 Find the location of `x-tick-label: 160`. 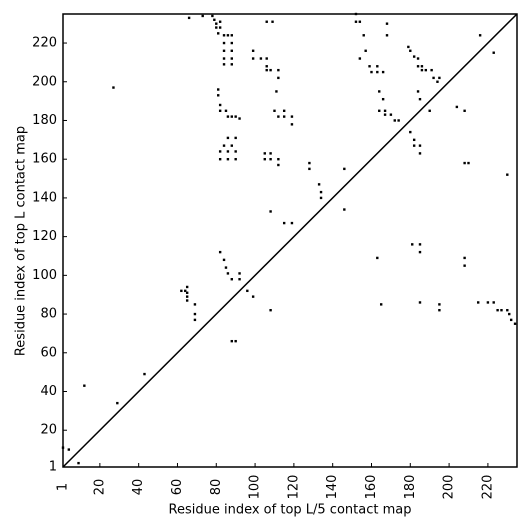

x-tick-label: 160 is located at coordinates (371, 487).